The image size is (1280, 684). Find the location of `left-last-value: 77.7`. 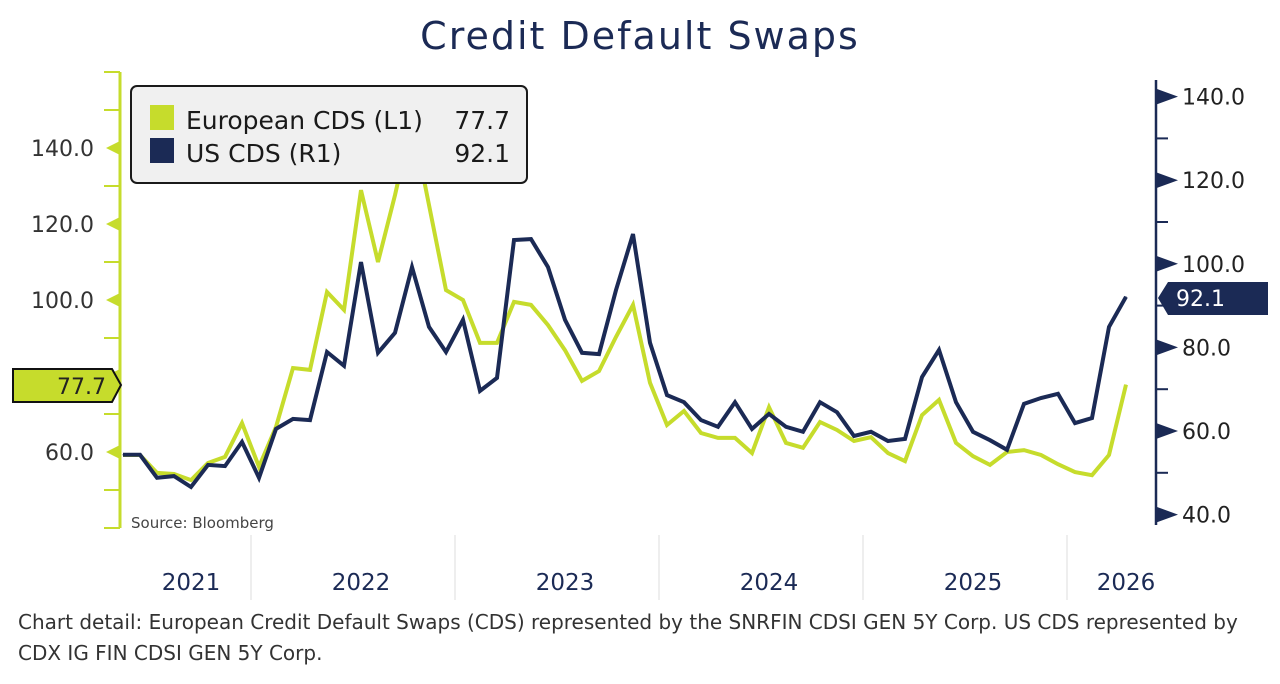

left-last-value: 77.7 is located at coordinates (81, 387).